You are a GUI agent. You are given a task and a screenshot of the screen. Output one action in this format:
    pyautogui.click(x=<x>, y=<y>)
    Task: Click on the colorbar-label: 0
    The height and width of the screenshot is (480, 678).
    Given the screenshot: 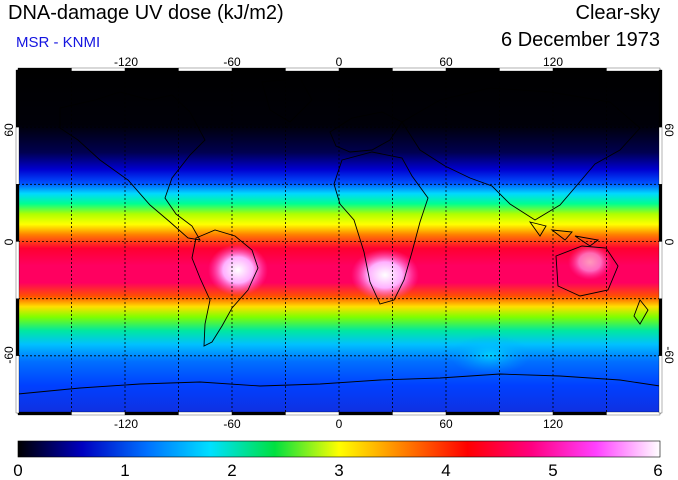 What is the action you would take?
    pyautogui.click(x=17, y=470)
    